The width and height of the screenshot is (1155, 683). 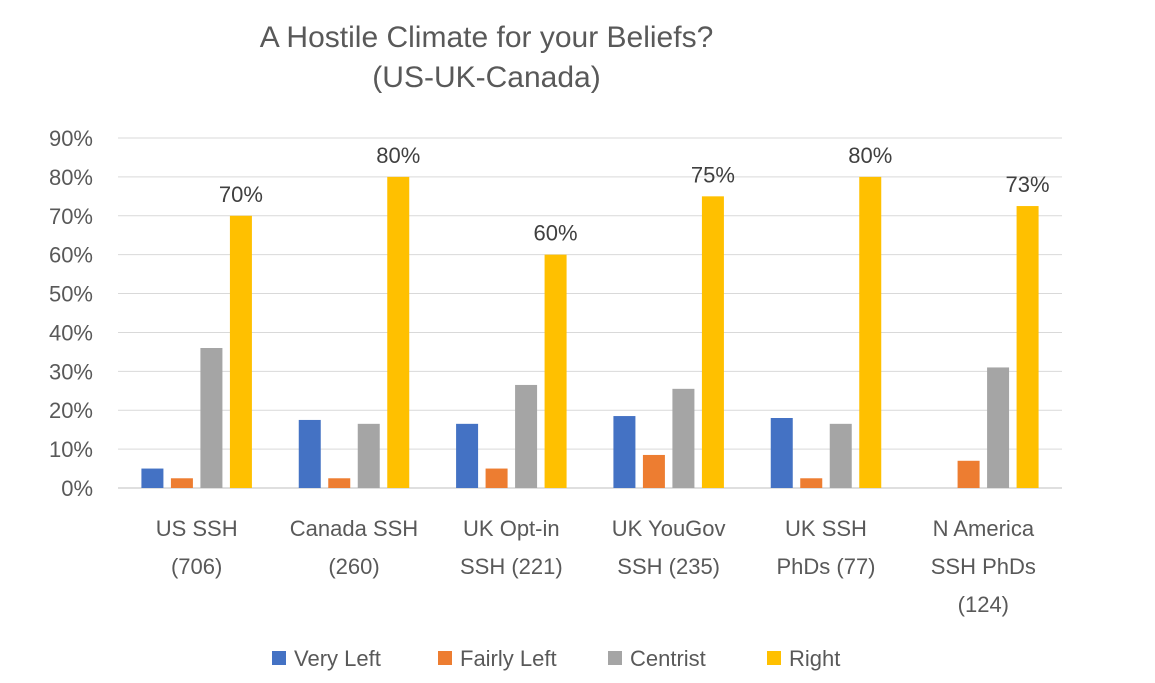 I want to click on legend-label: Right, so click(x=814, y=658).